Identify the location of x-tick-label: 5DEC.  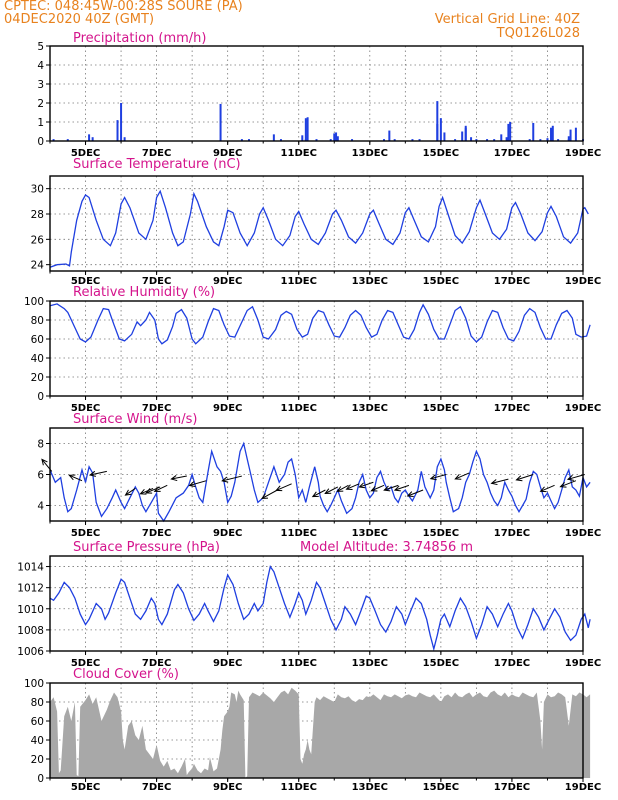
(85, 533).